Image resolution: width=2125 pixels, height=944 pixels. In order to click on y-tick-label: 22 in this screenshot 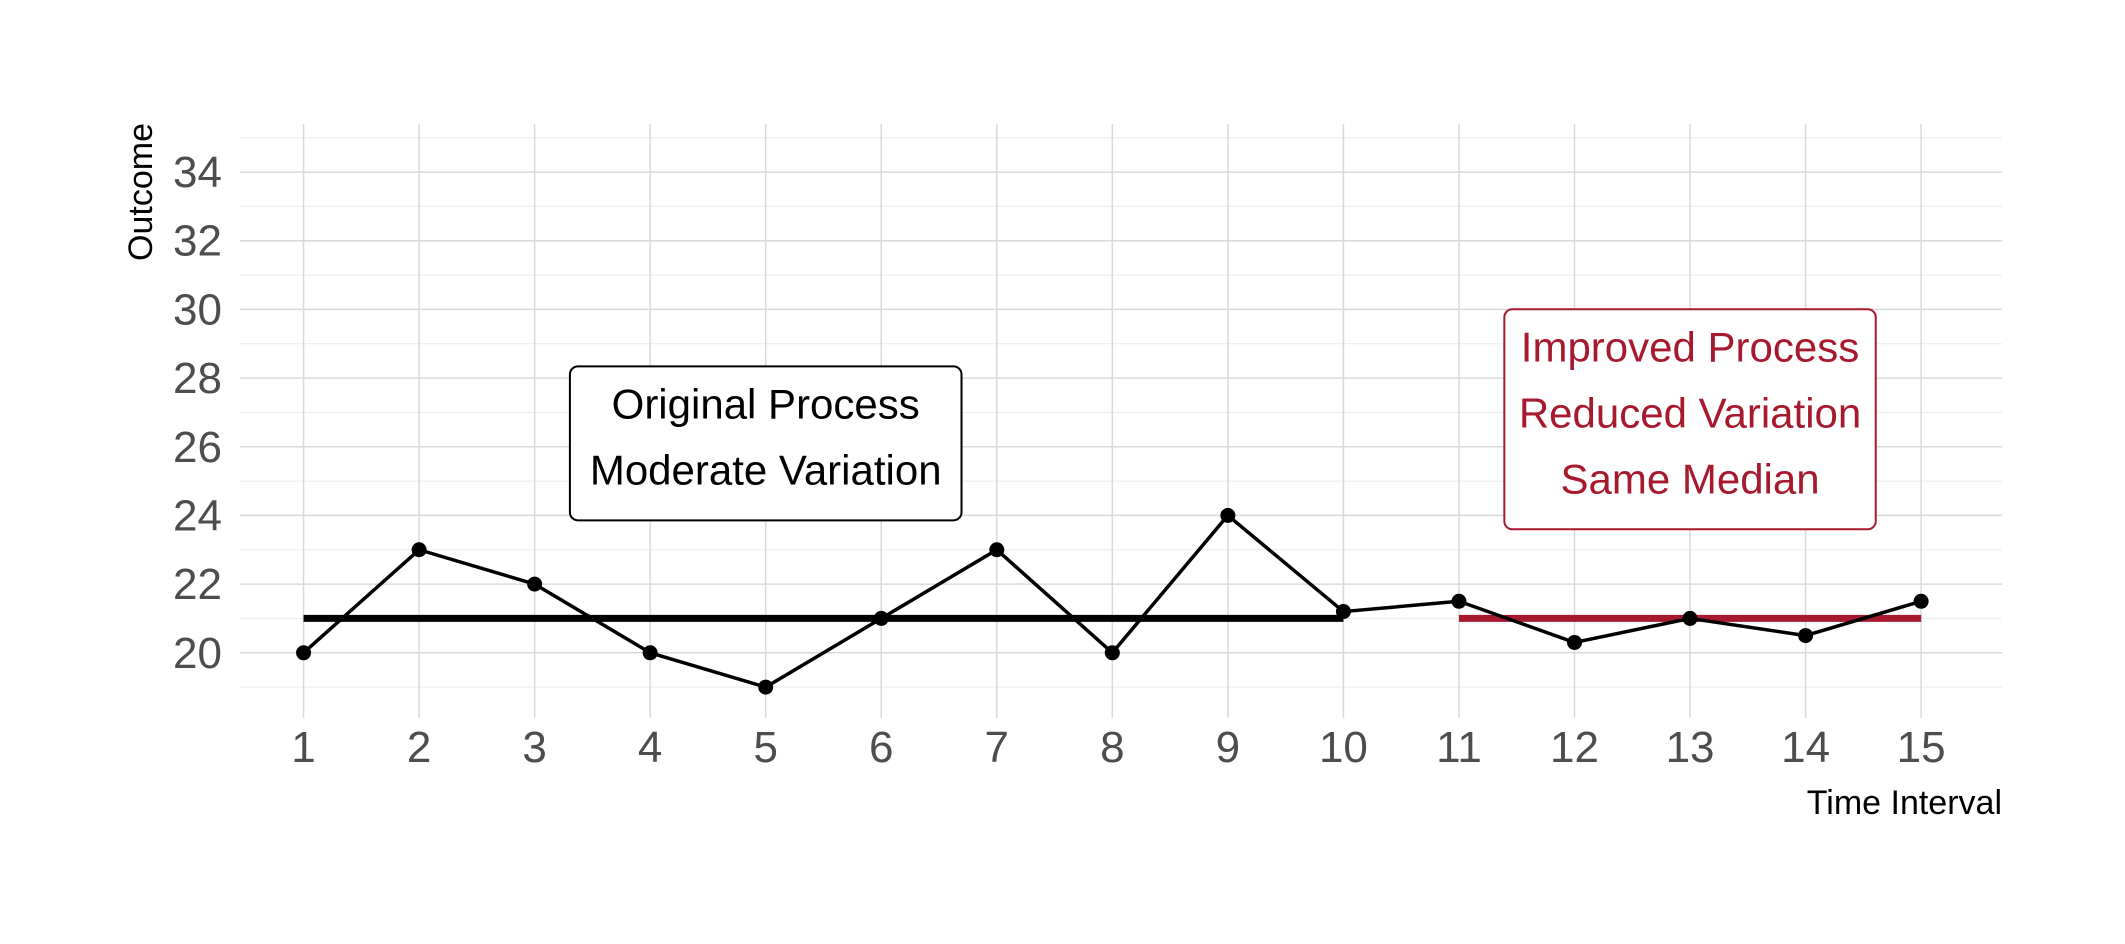, I will do `click(197, 584)`.